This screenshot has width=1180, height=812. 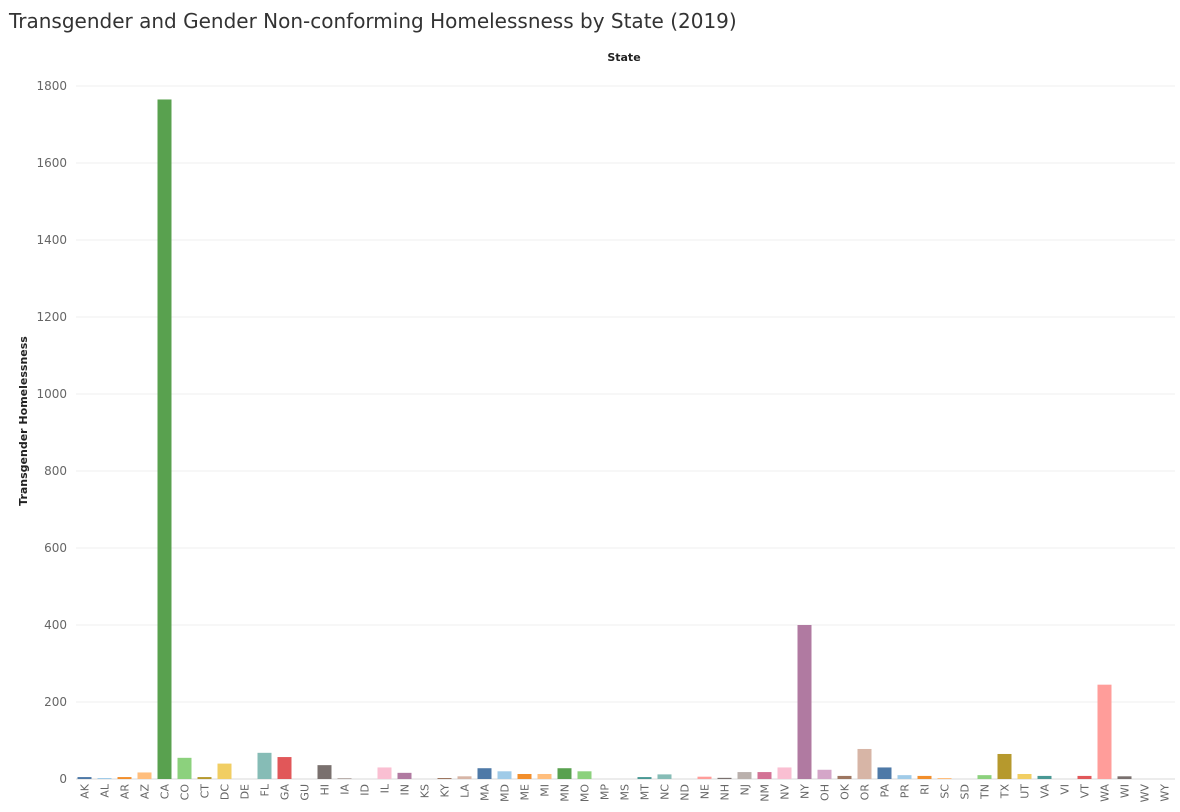 What do you see at coordinates (744, 775) in the screenshot?
I see `bar-nj` at bounding box center [744, 775].